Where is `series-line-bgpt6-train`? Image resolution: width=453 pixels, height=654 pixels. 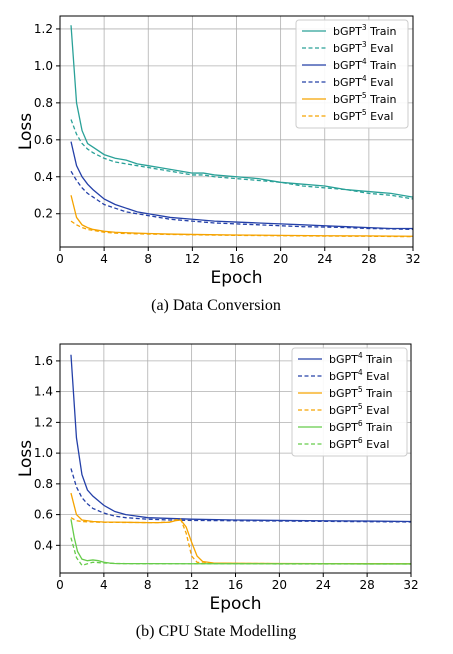 series-line-bgpt6-train is located at coordinates (240, 542).